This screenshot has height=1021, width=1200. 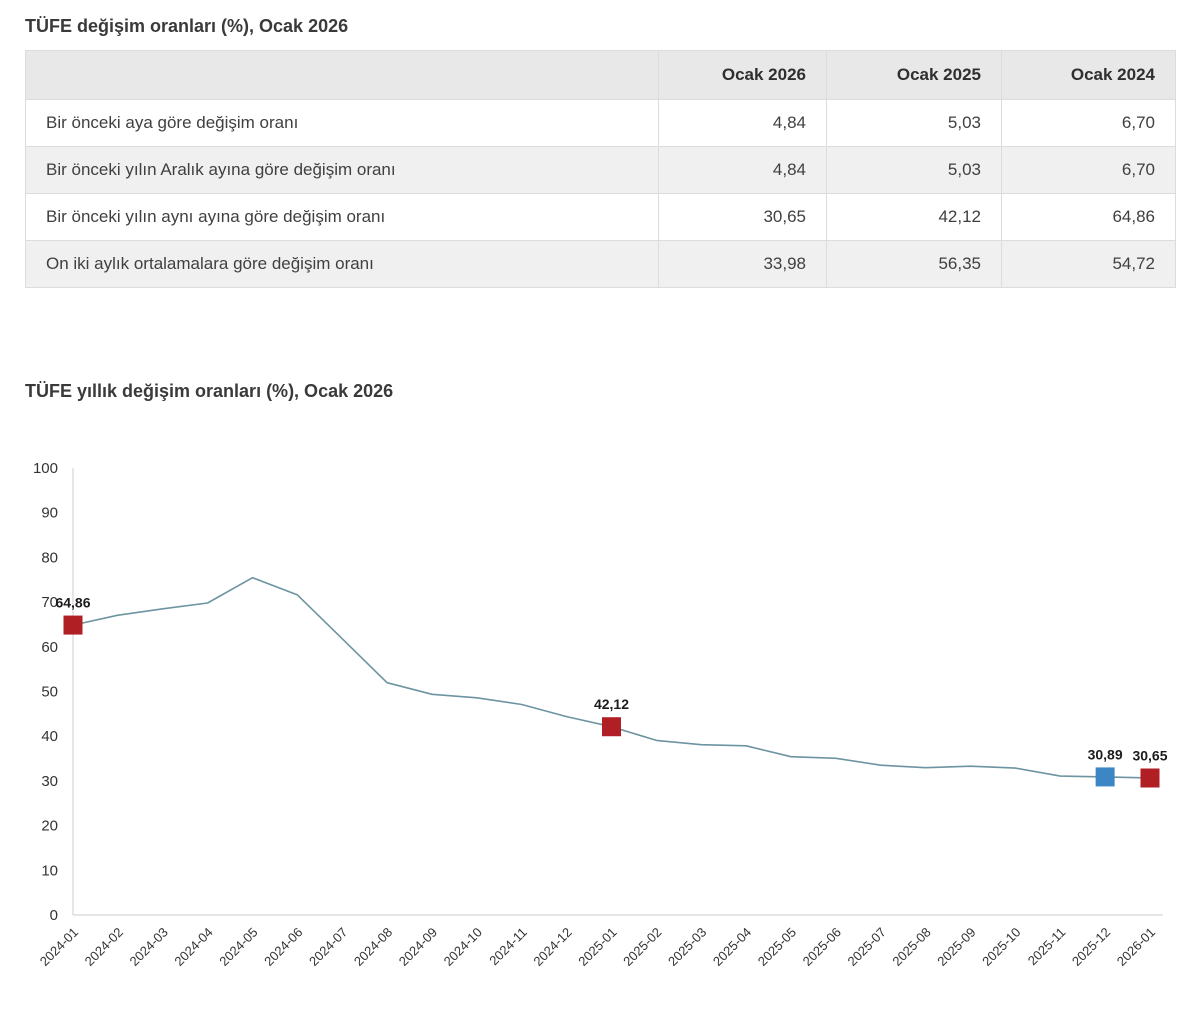 I want to click on x-axis-tick-label: 2024-08, so click(x=373, y=947).